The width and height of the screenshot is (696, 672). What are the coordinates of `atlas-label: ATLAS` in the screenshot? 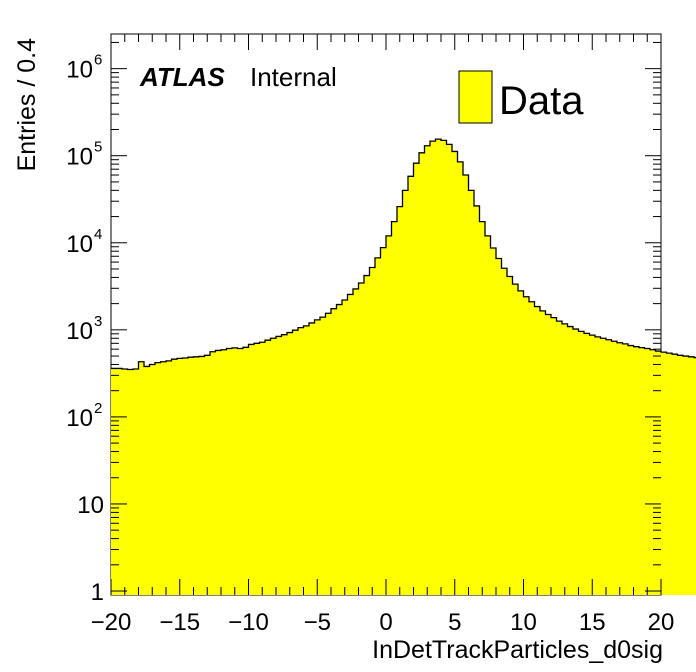 It's located at (182, 77).